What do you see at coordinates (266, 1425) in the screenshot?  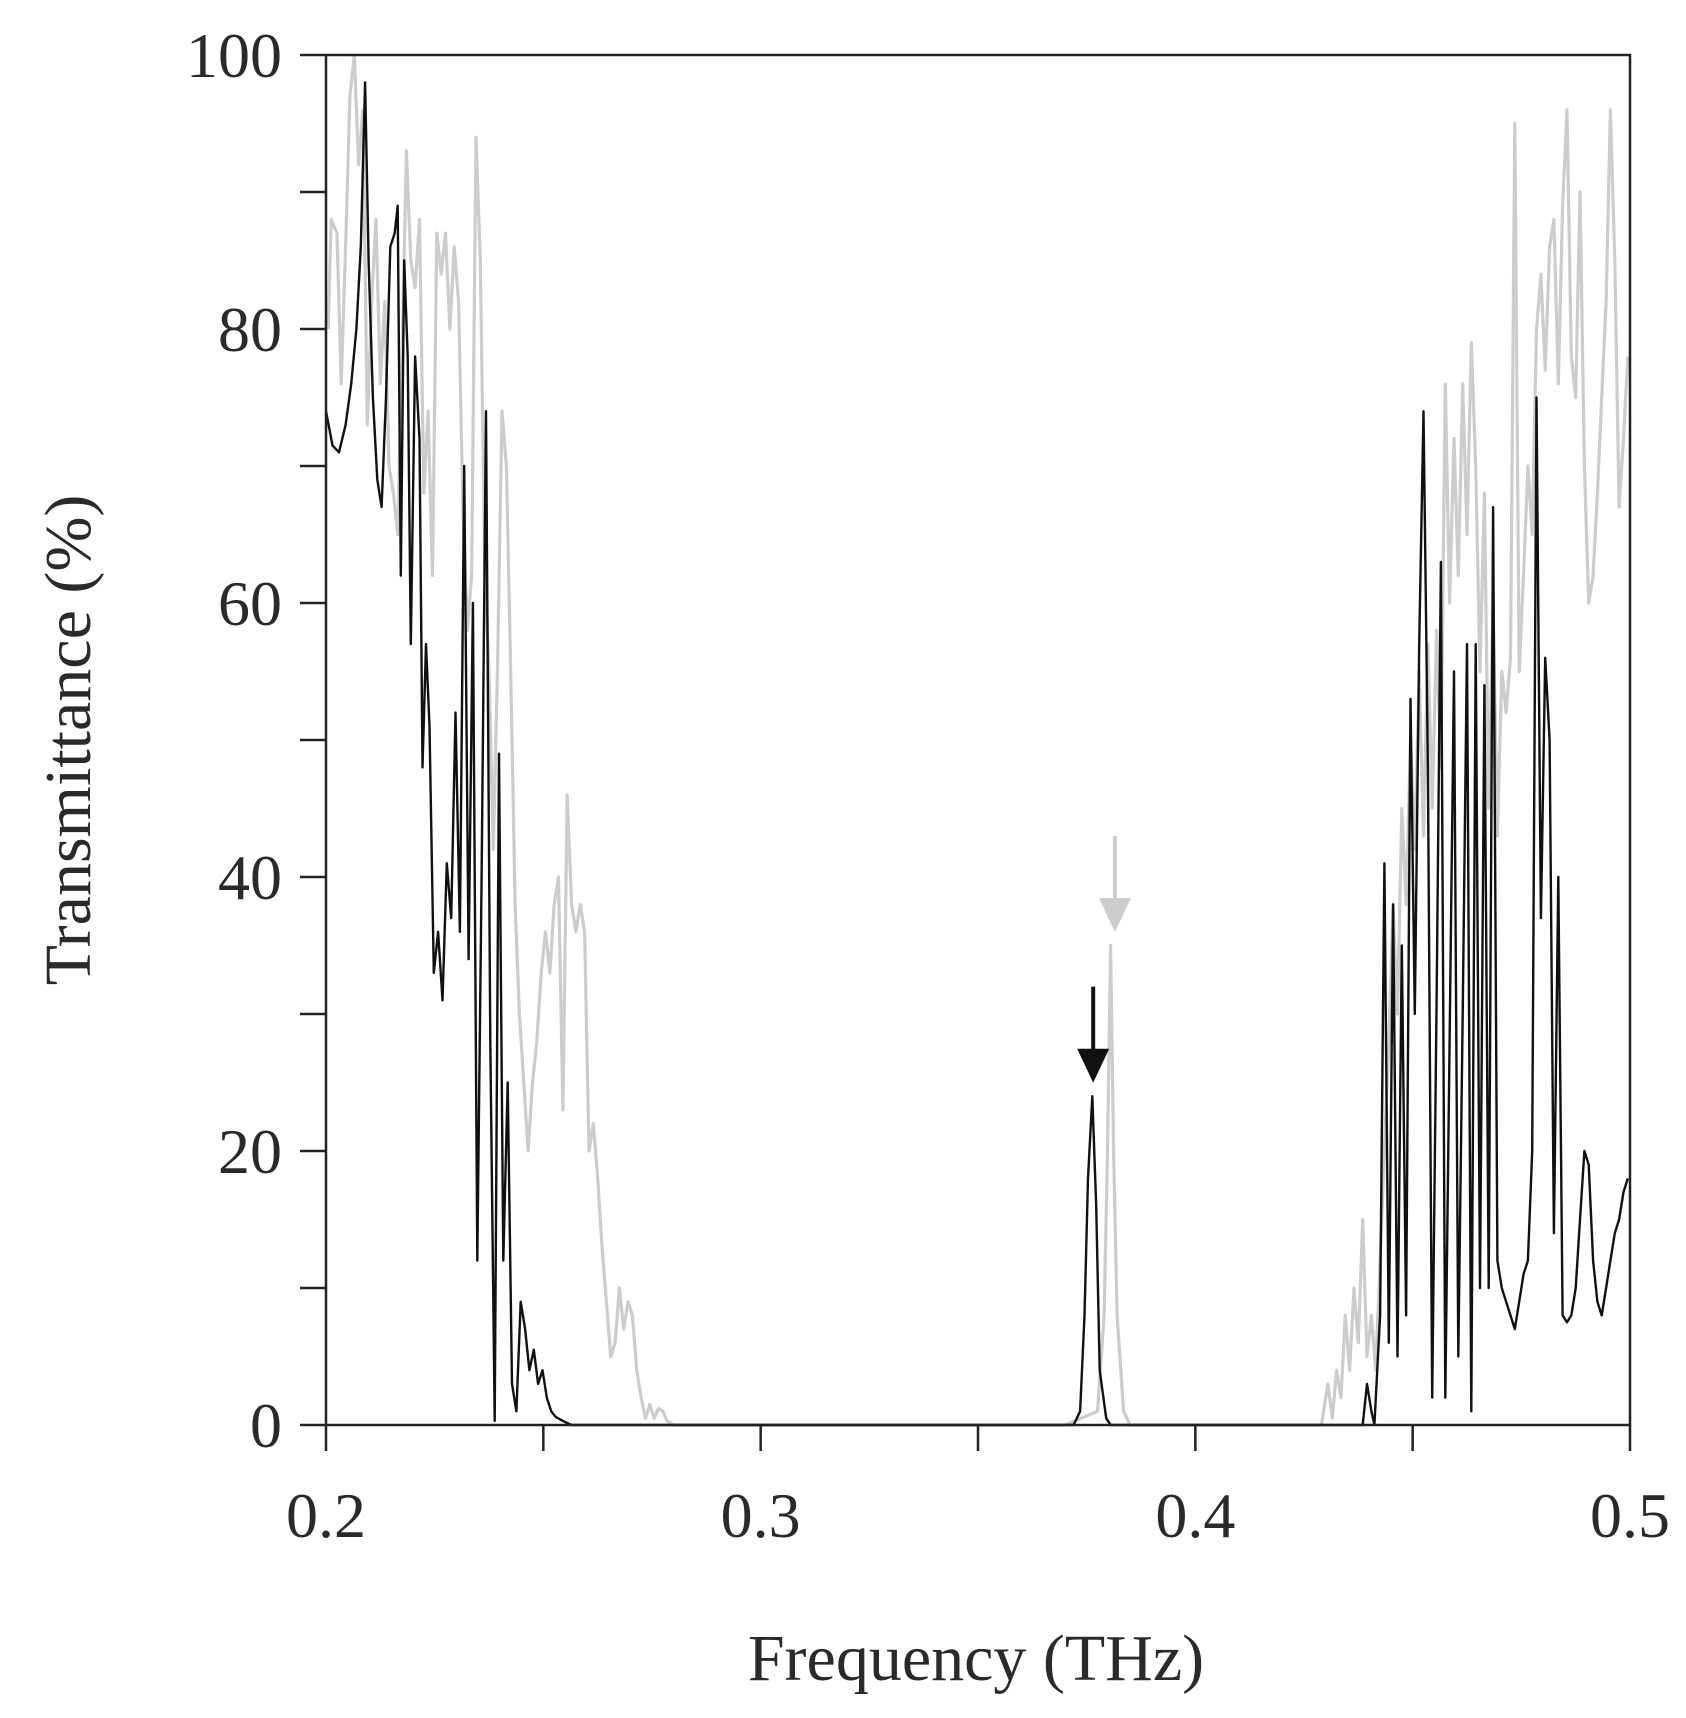 I see `y-tick-label: 0` at bounding box center [266, 1425].